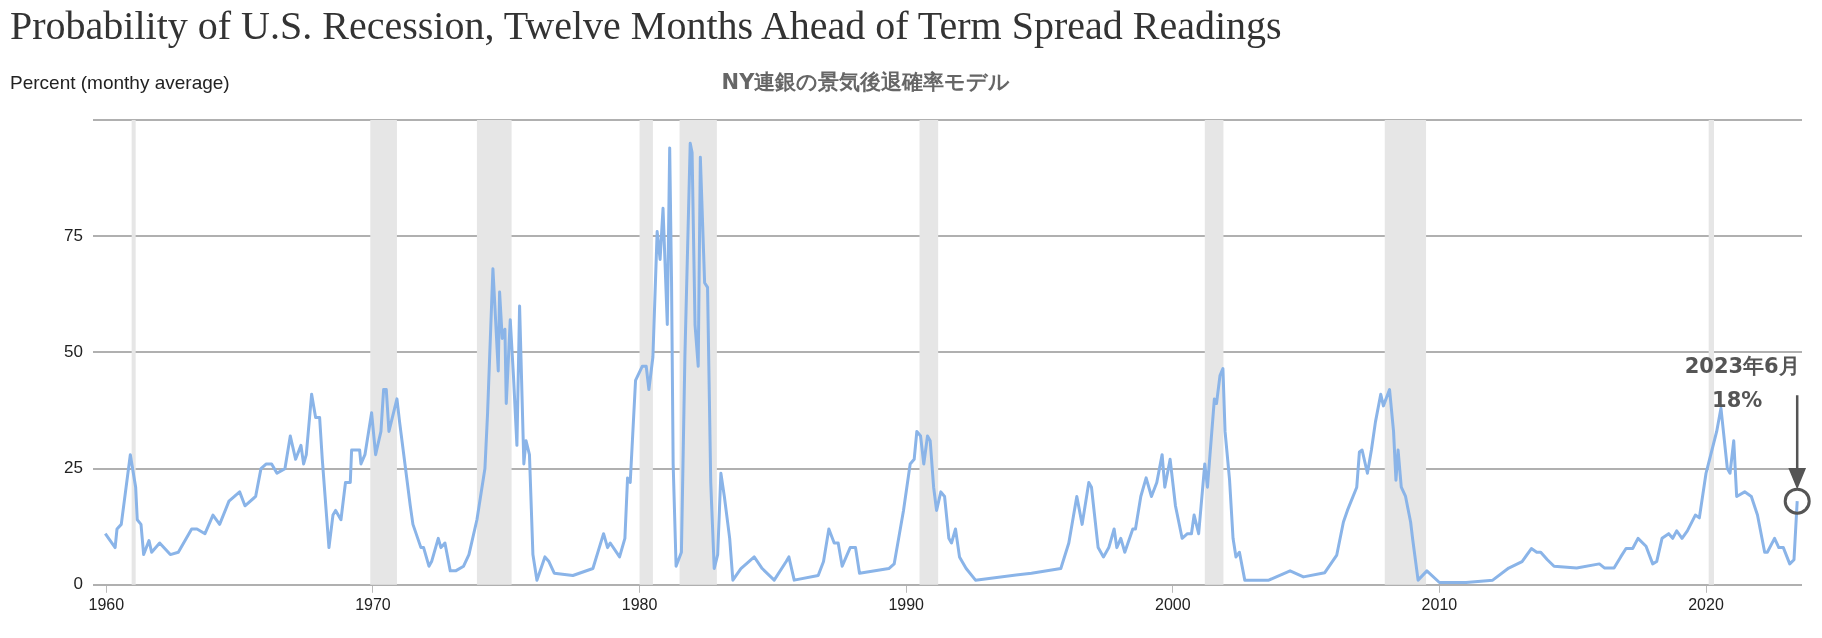 The height and width of the screenshot is (638, 1822). Describe the element at coordinates (1439, 604) in the screenshot. I see `x-tick-label: 2010` at that location.